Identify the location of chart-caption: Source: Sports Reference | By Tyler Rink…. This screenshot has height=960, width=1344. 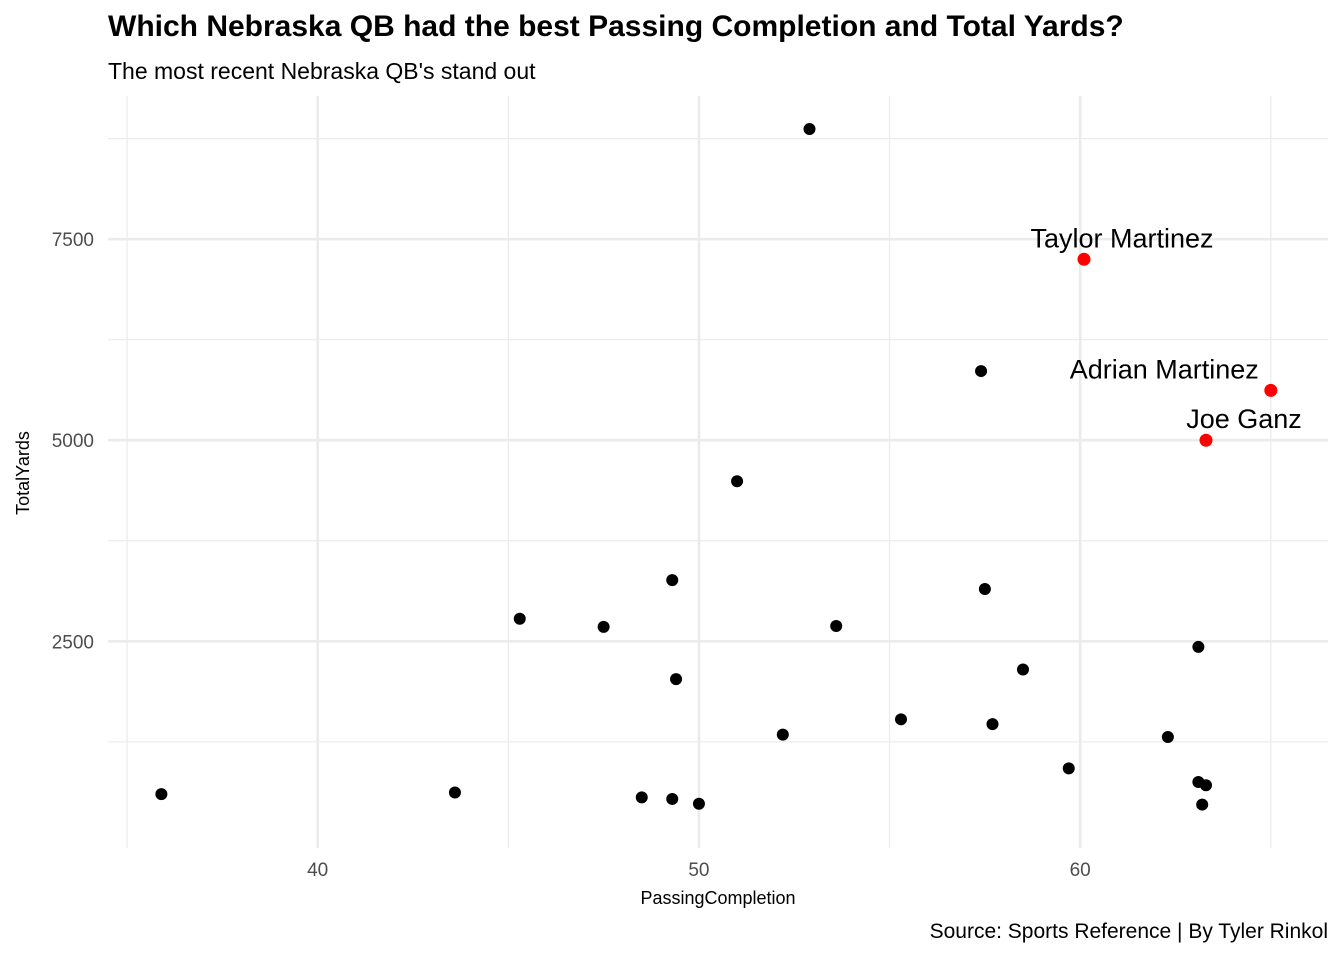
(1128, 931).